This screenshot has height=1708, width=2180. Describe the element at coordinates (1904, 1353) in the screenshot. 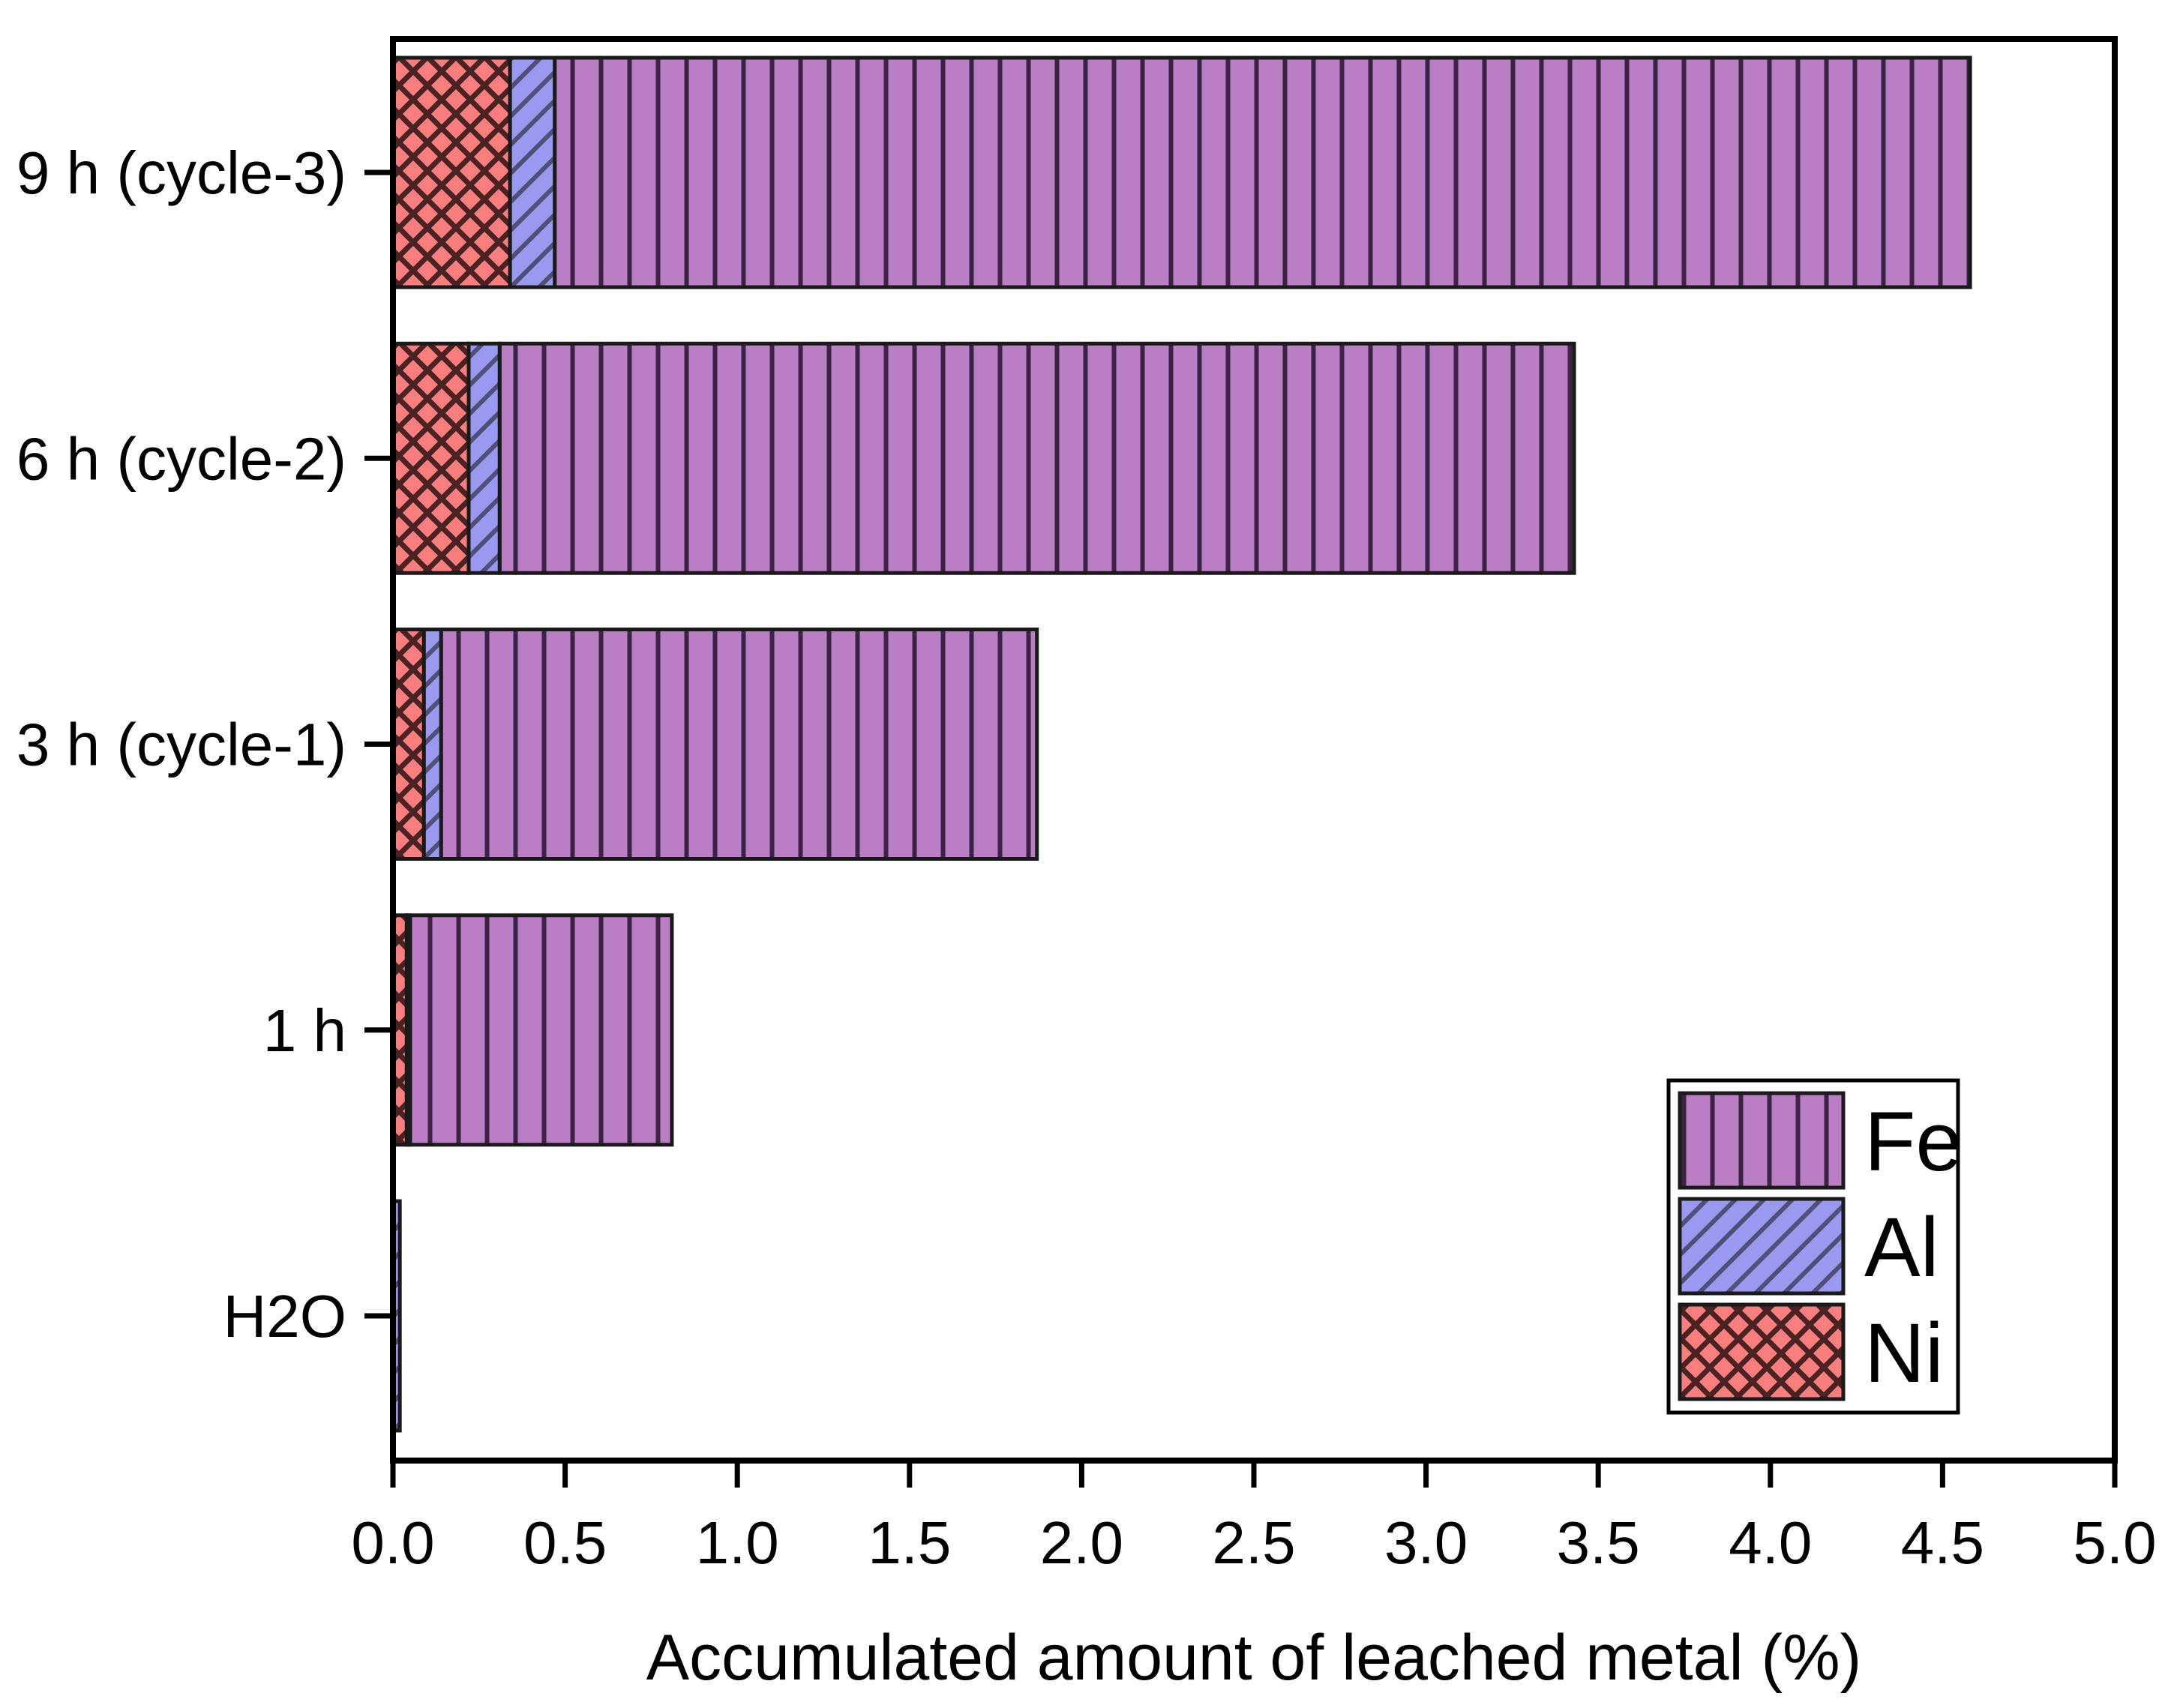

I see `legend-label-Ni: Ni` at that location.